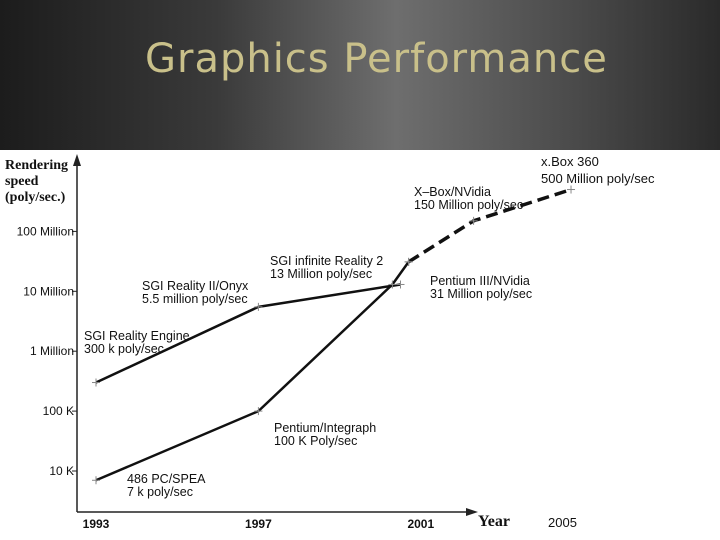  I want to click on slide-title: Graphics Performance, so click(376, 59).